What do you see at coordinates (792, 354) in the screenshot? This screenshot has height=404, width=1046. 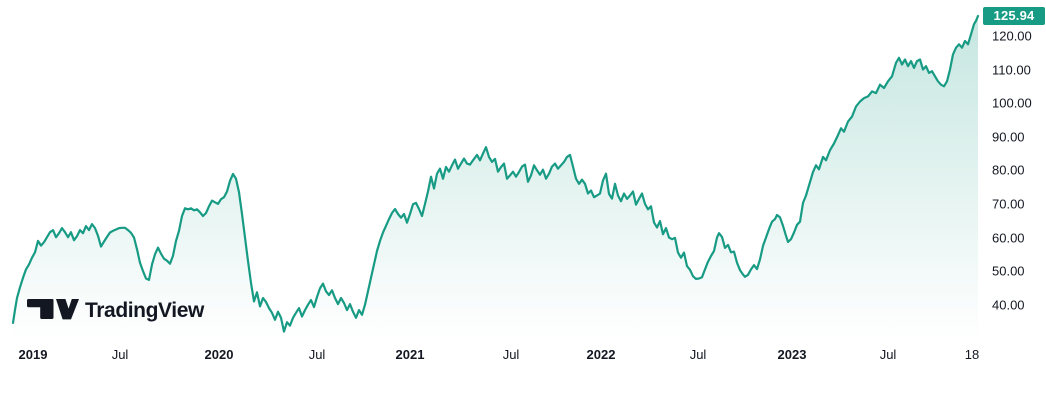 I see `time-axis-label: 2023` at bounding box center [792, 354].